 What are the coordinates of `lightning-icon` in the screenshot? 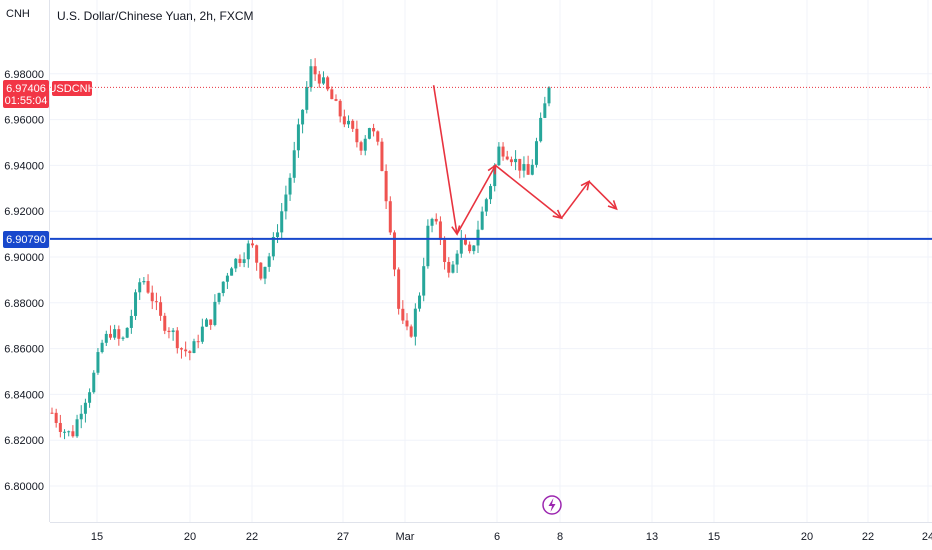 It's located at (552, 505).